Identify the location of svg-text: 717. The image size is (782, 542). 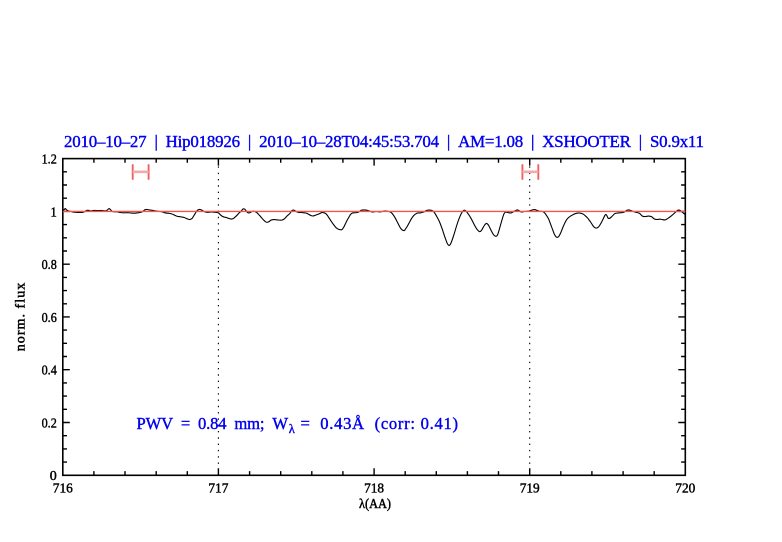
(218, 488).